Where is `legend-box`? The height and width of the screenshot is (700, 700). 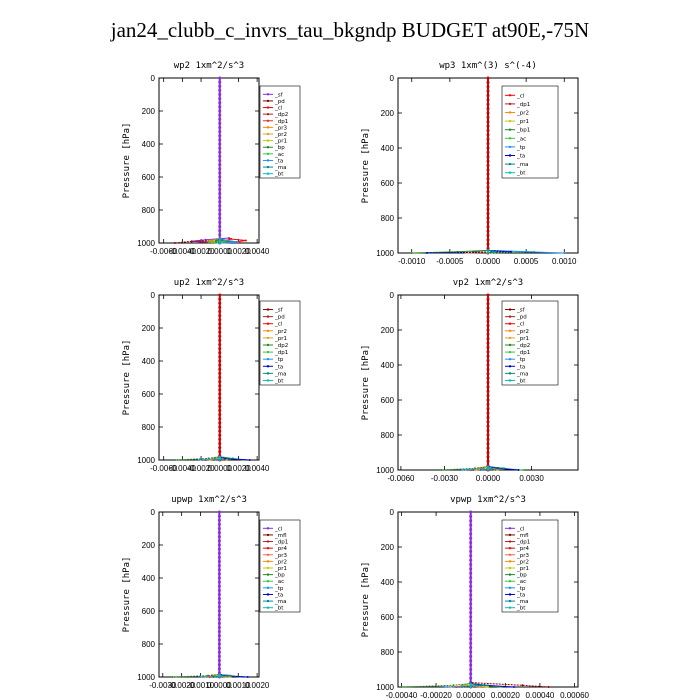
legend-box is located at coordinates (530, 132).